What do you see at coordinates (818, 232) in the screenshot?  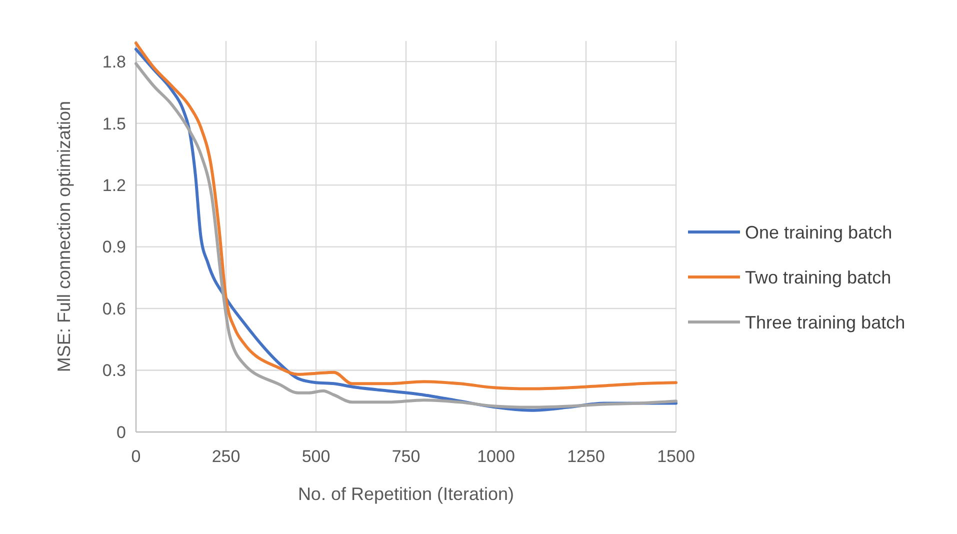 I see `legend-label: One training batch` at bounding box center [818, 232].